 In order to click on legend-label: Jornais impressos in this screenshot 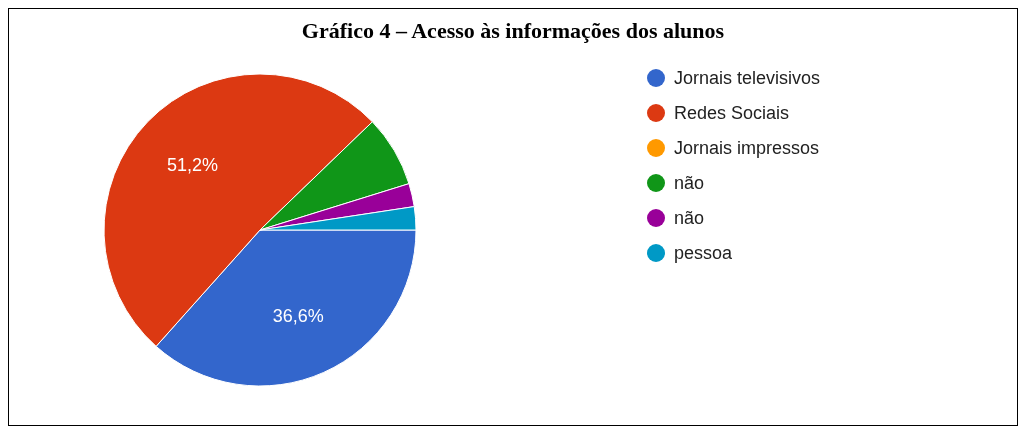, I will do `click(747, 148)`.